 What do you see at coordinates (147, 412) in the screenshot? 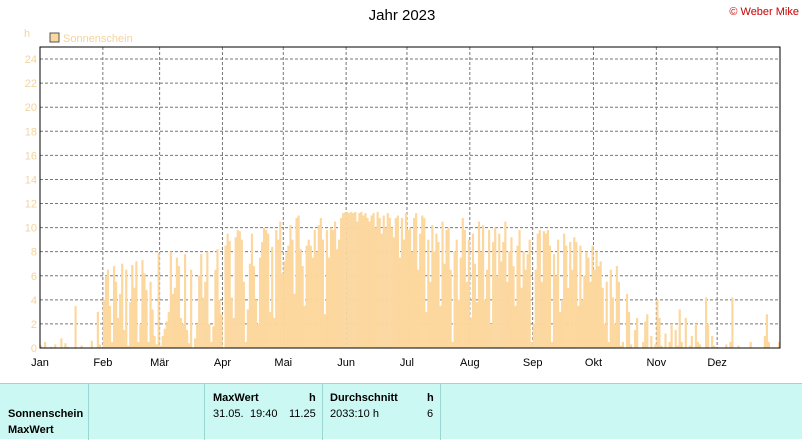
I see `empty-column` at bounding box center [147, 412].